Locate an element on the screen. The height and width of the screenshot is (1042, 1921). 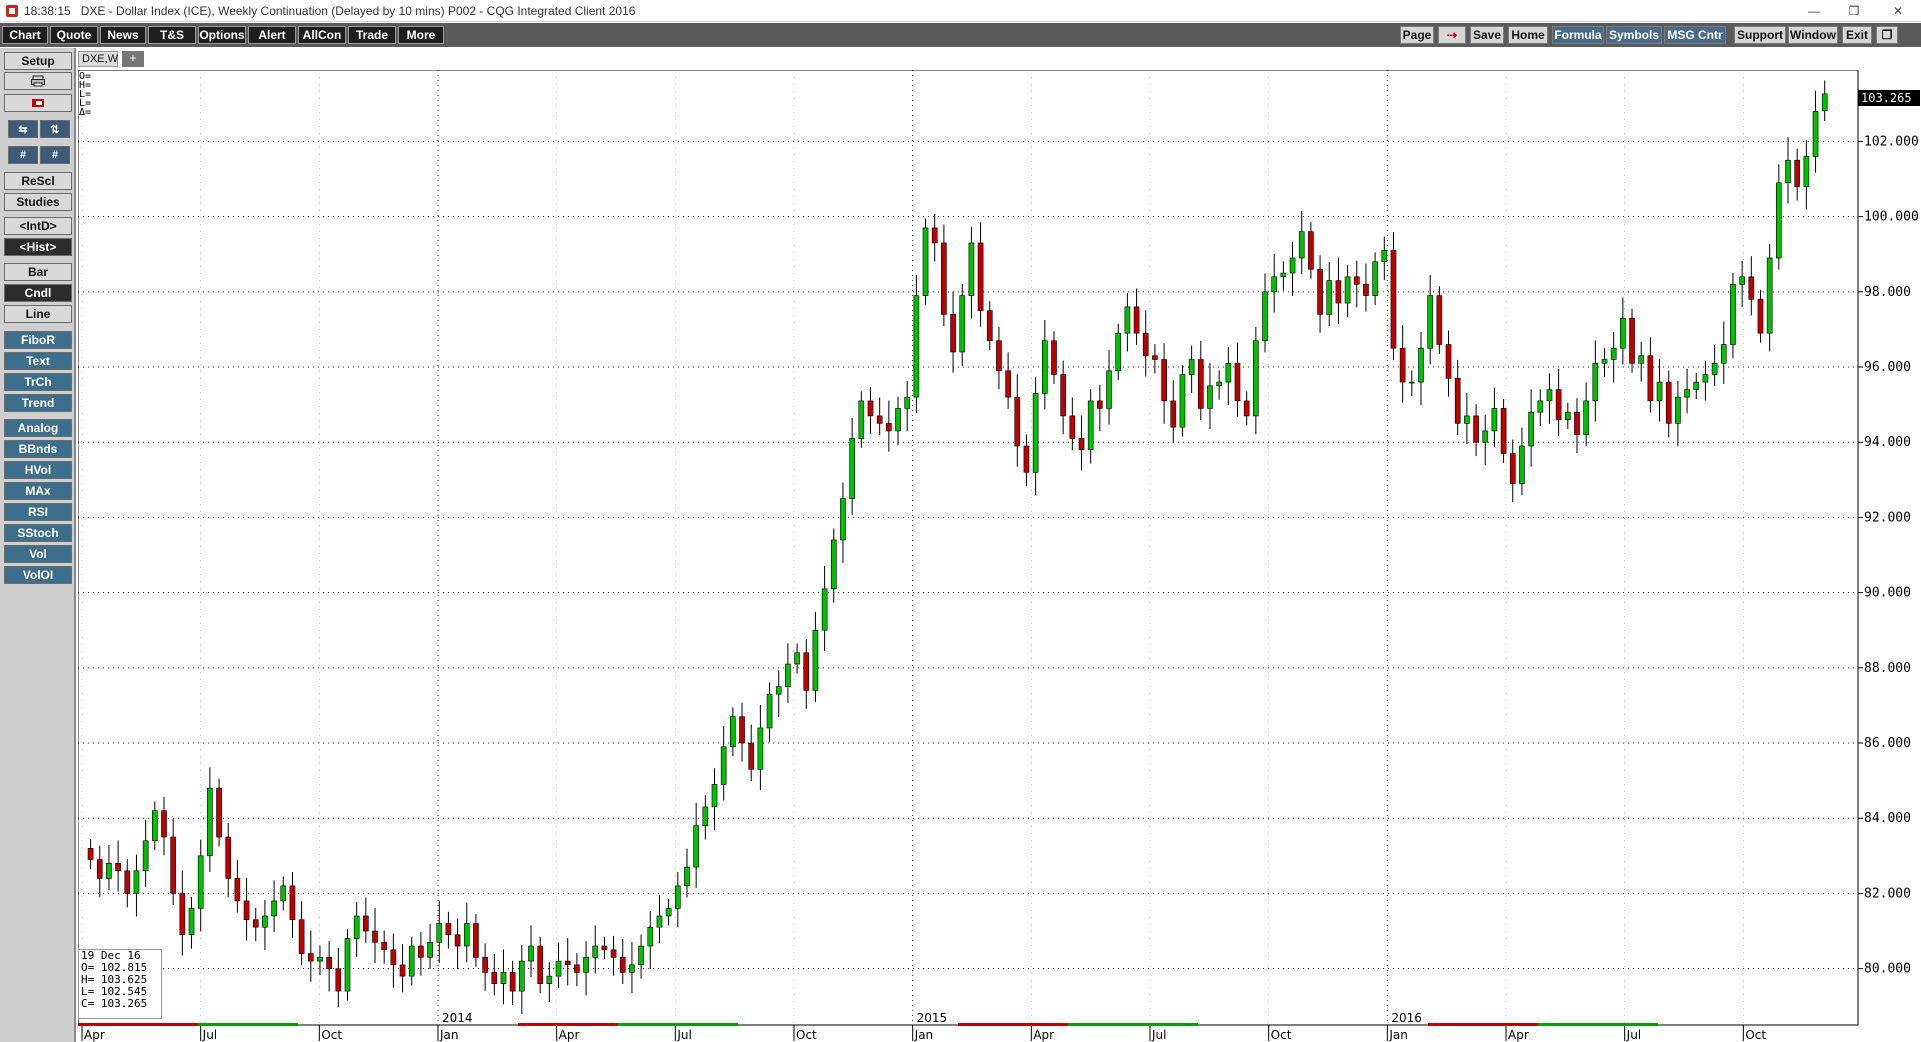
history-button: <Hist> is located at coordinates (38, 247).